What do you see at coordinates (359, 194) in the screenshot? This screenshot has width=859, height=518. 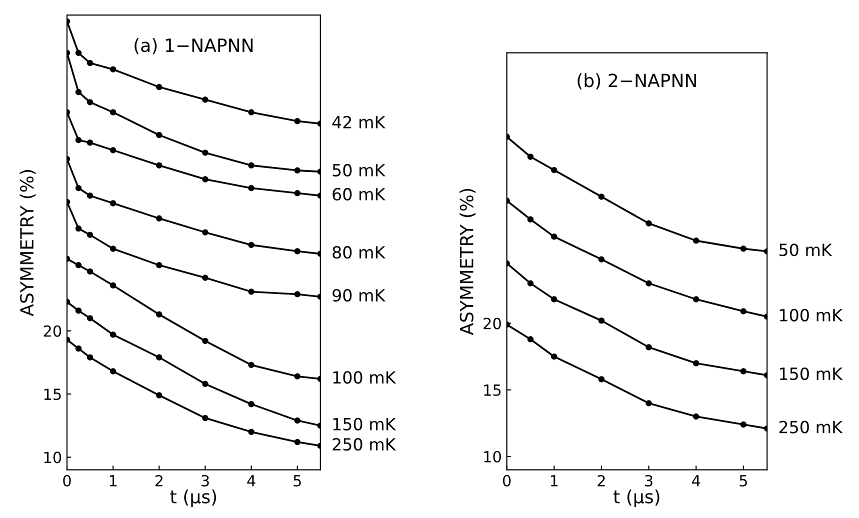 I see `series-label: 60 mK` at bounding box center [359, 194].